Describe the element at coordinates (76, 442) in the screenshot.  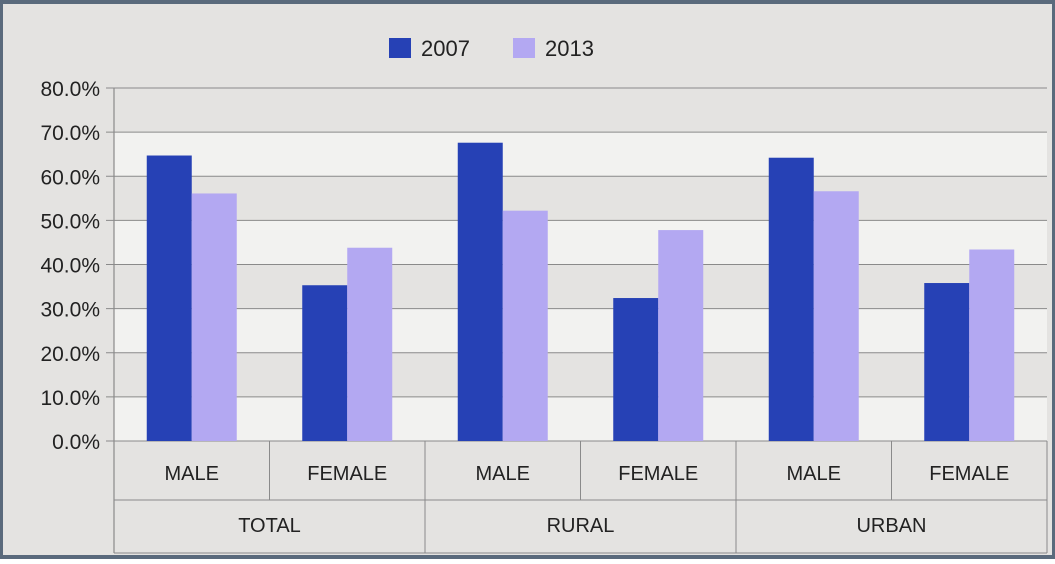
I see `y-tick-label: 0.0%` at that location.